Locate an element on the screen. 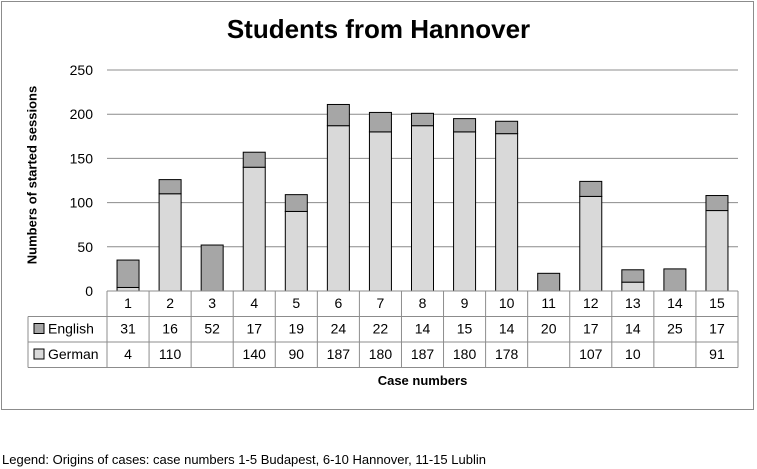 The image size is (757, 469). legend-swatch-german is located at coordinates (39, 354).